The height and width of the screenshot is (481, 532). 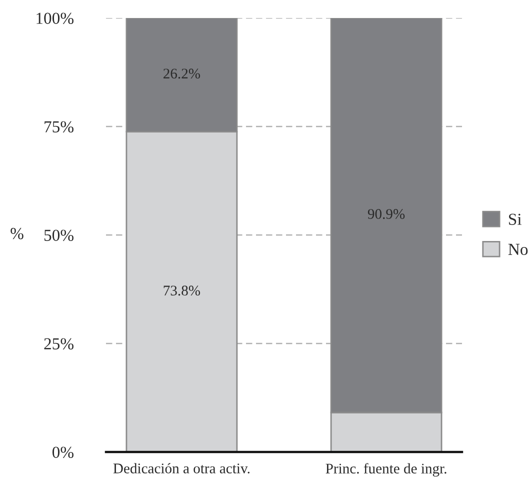 I want to click on x-tick-label: Princ. fuente de ingr., so click(x=386, y=470).